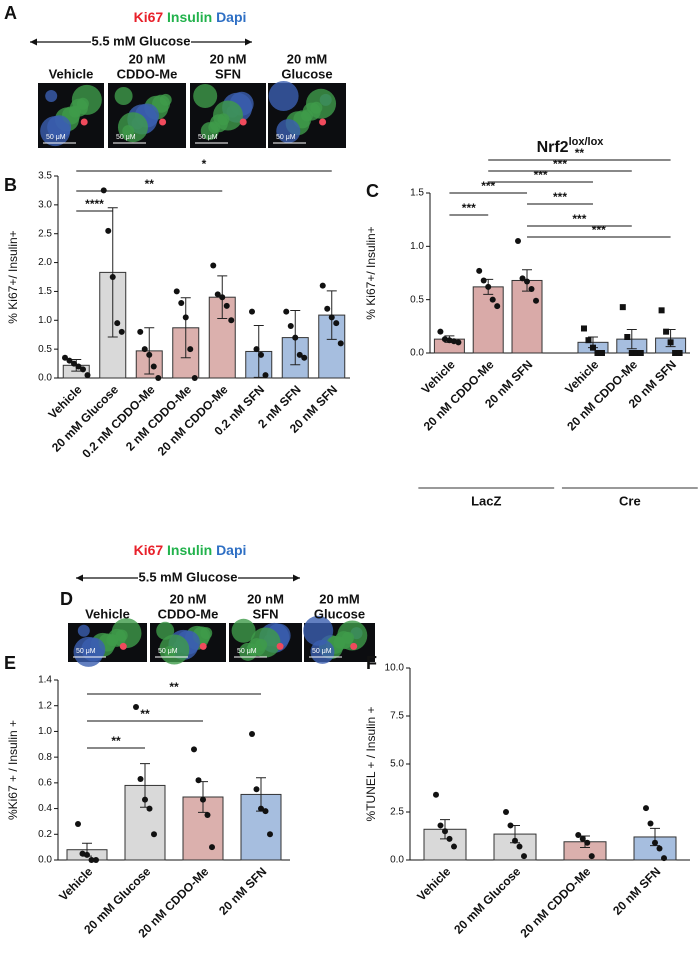 The height and width of the screenshot is (964, 698). I want to click on significance-label: ****, so click(94, 204).